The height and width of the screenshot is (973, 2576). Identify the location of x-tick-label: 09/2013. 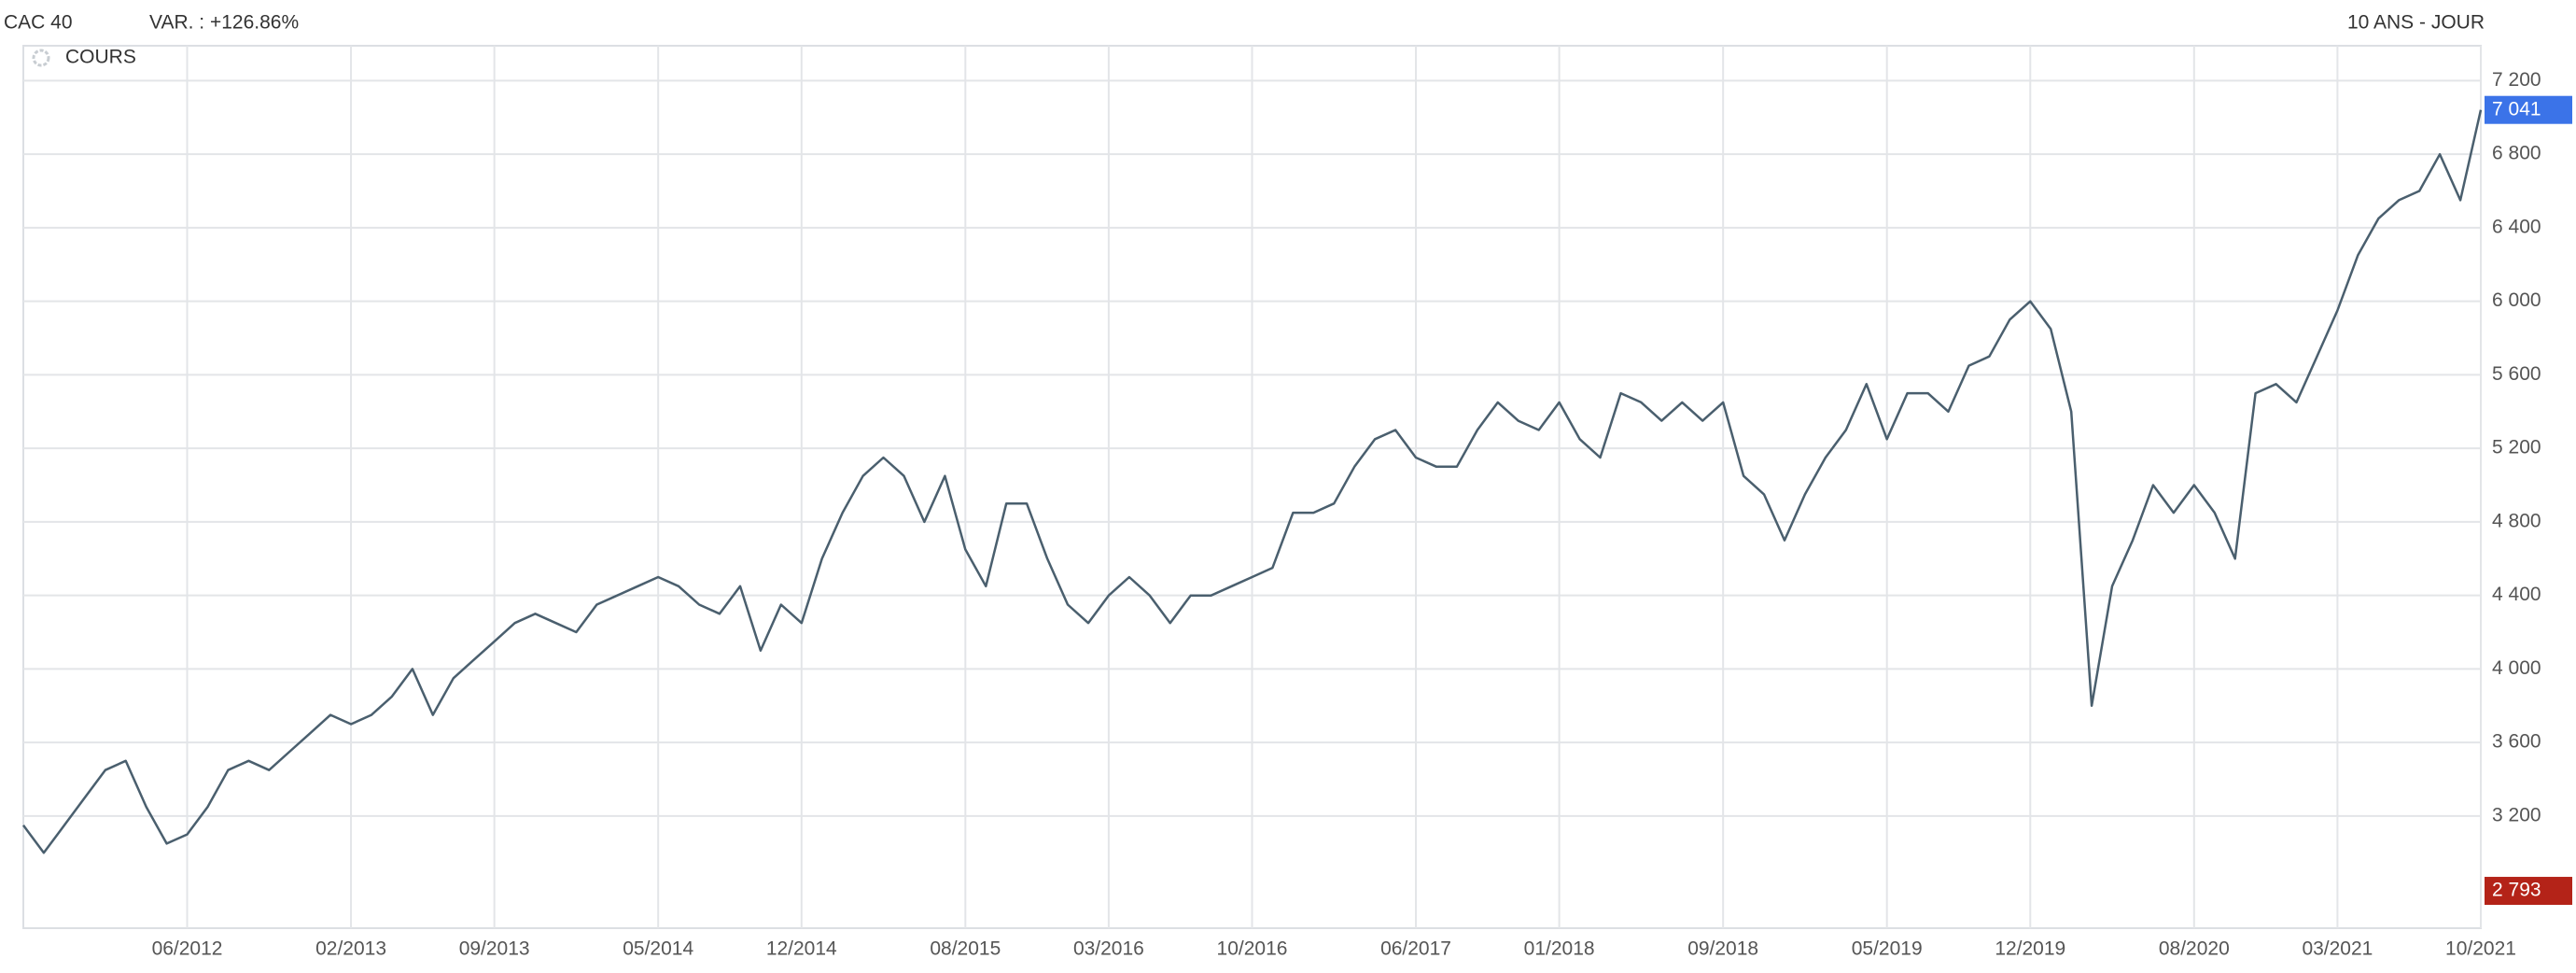
(494, 949).